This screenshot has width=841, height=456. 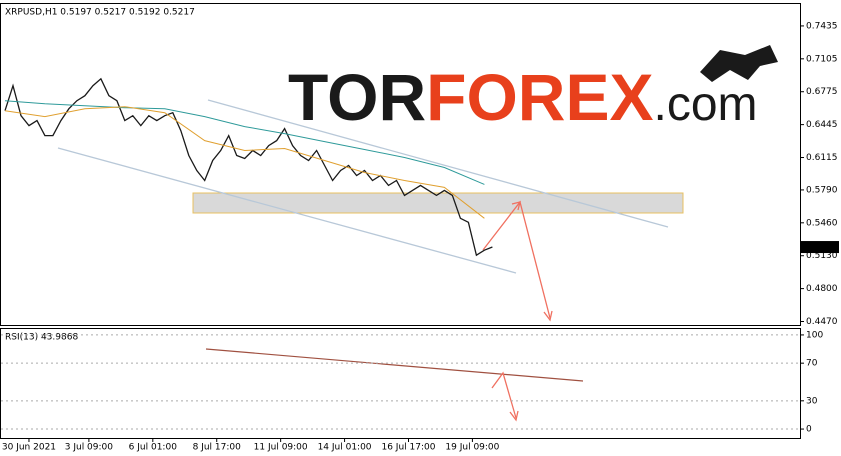 What do you see at coordinates (822, 190) in the screenshot?
I see `y-tick-label: 0.5790` at bounding box center [822, 190].